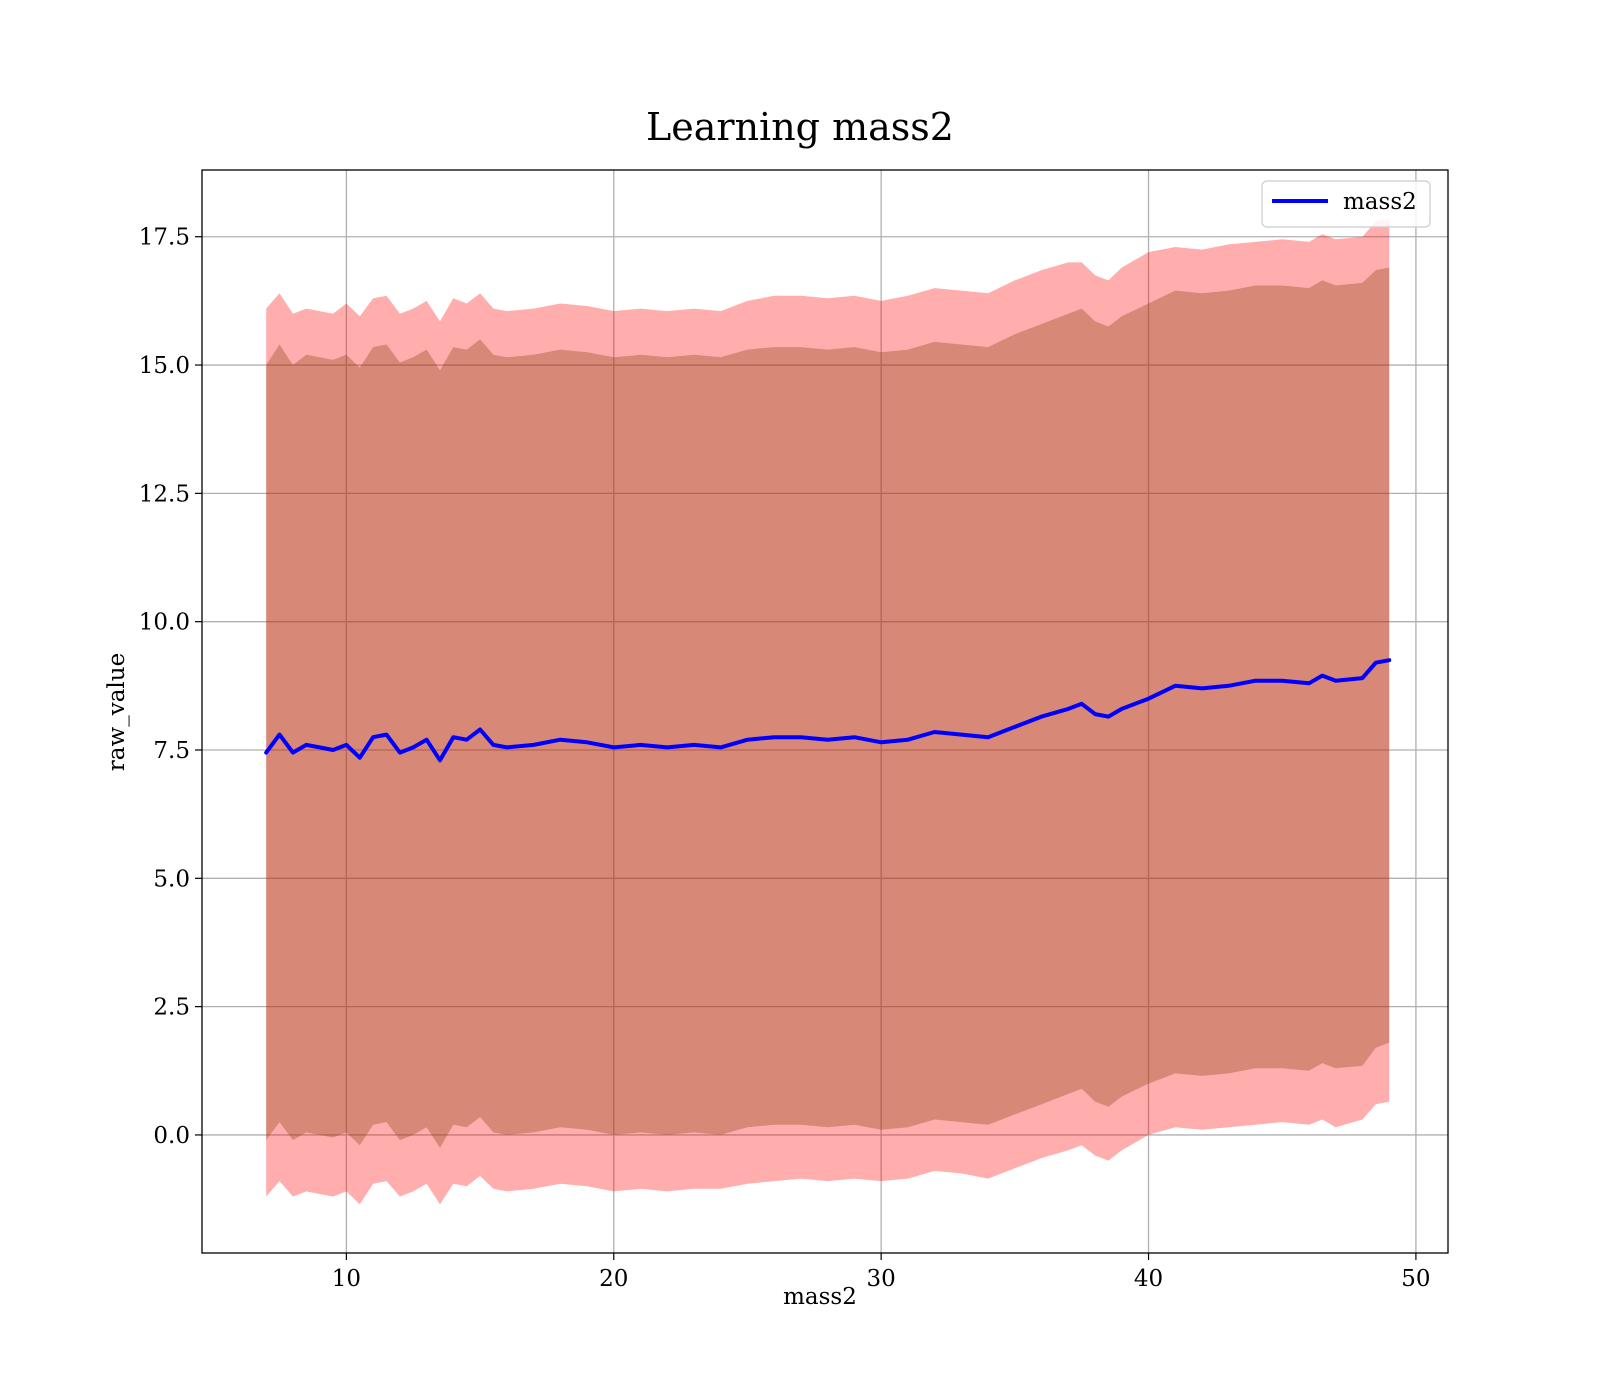 The width and height of the screenshot is (1600, 1400). I want to click on y-tick-label: 0.0, so click(171, 1136).